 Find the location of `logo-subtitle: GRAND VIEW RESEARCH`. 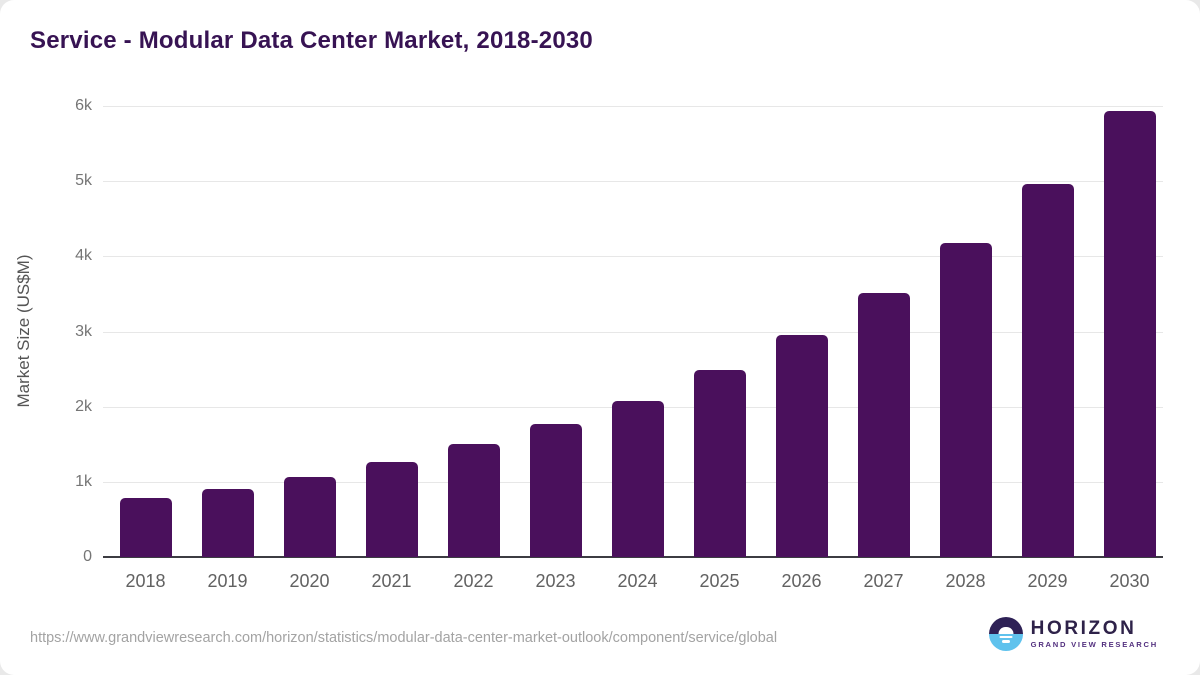

logo-subtitle: GRAND VIEW RESEARCH is located at coordinates (1094, 645).